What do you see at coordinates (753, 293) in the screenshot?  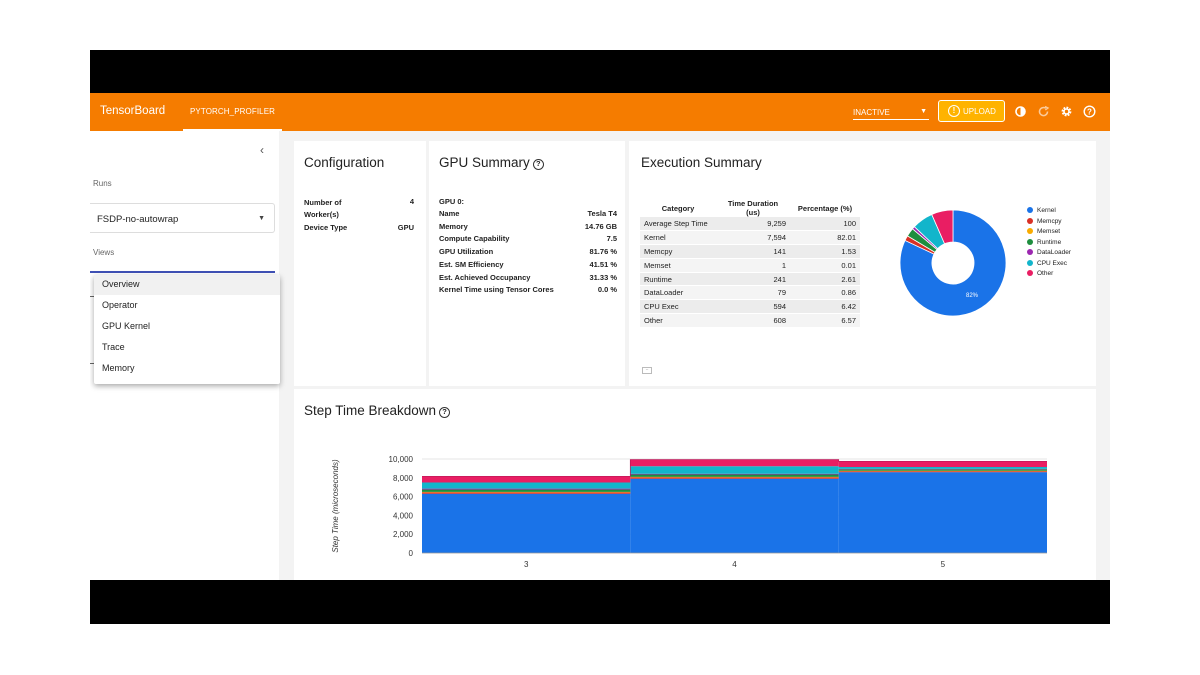 I see `table-cell: 79` at bounding box center [753, 293].